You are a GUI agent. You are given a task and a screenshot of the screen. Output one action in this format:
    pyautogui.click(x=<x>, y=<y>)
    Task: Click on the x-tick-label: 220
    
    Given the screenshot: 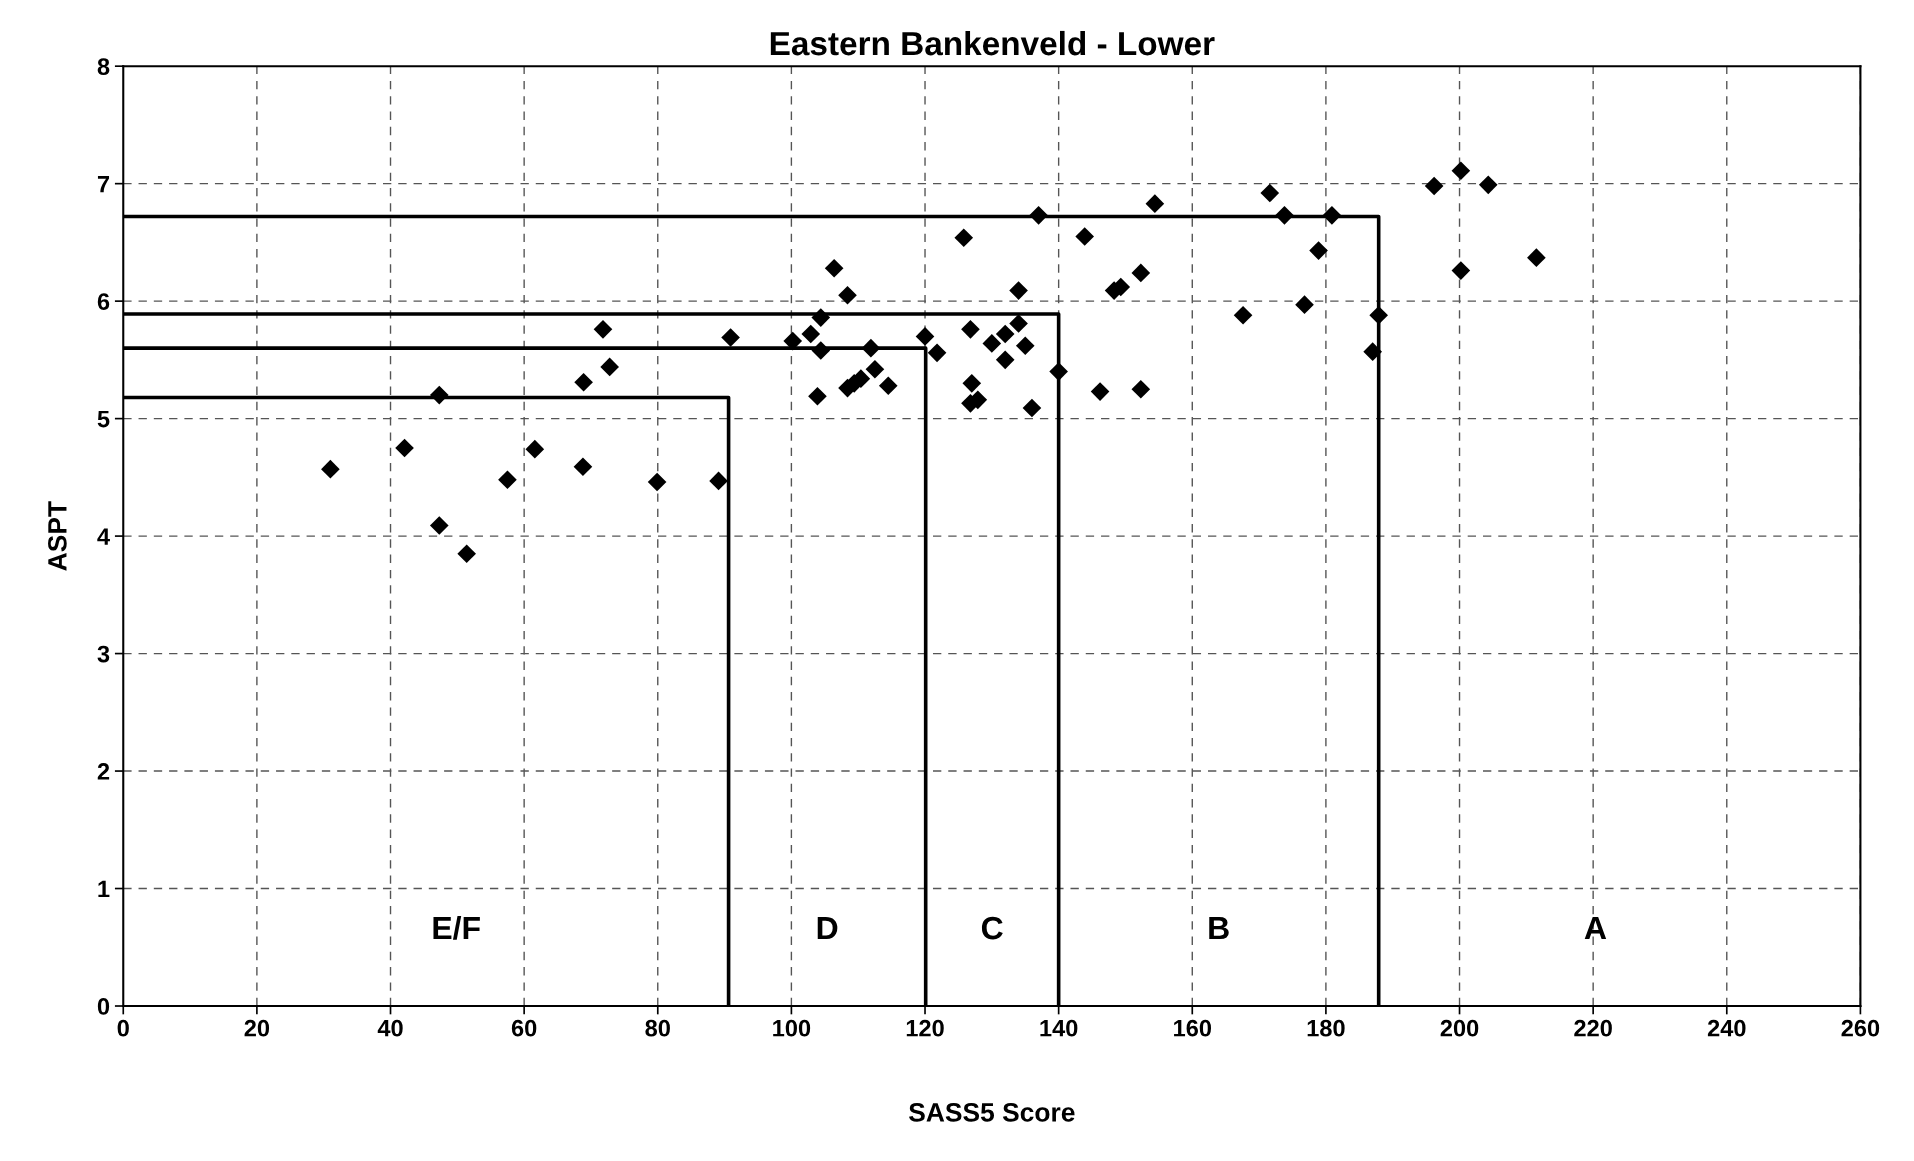 What is the action you would take?
    pyautogui.click(x=1593, y=1028)
    